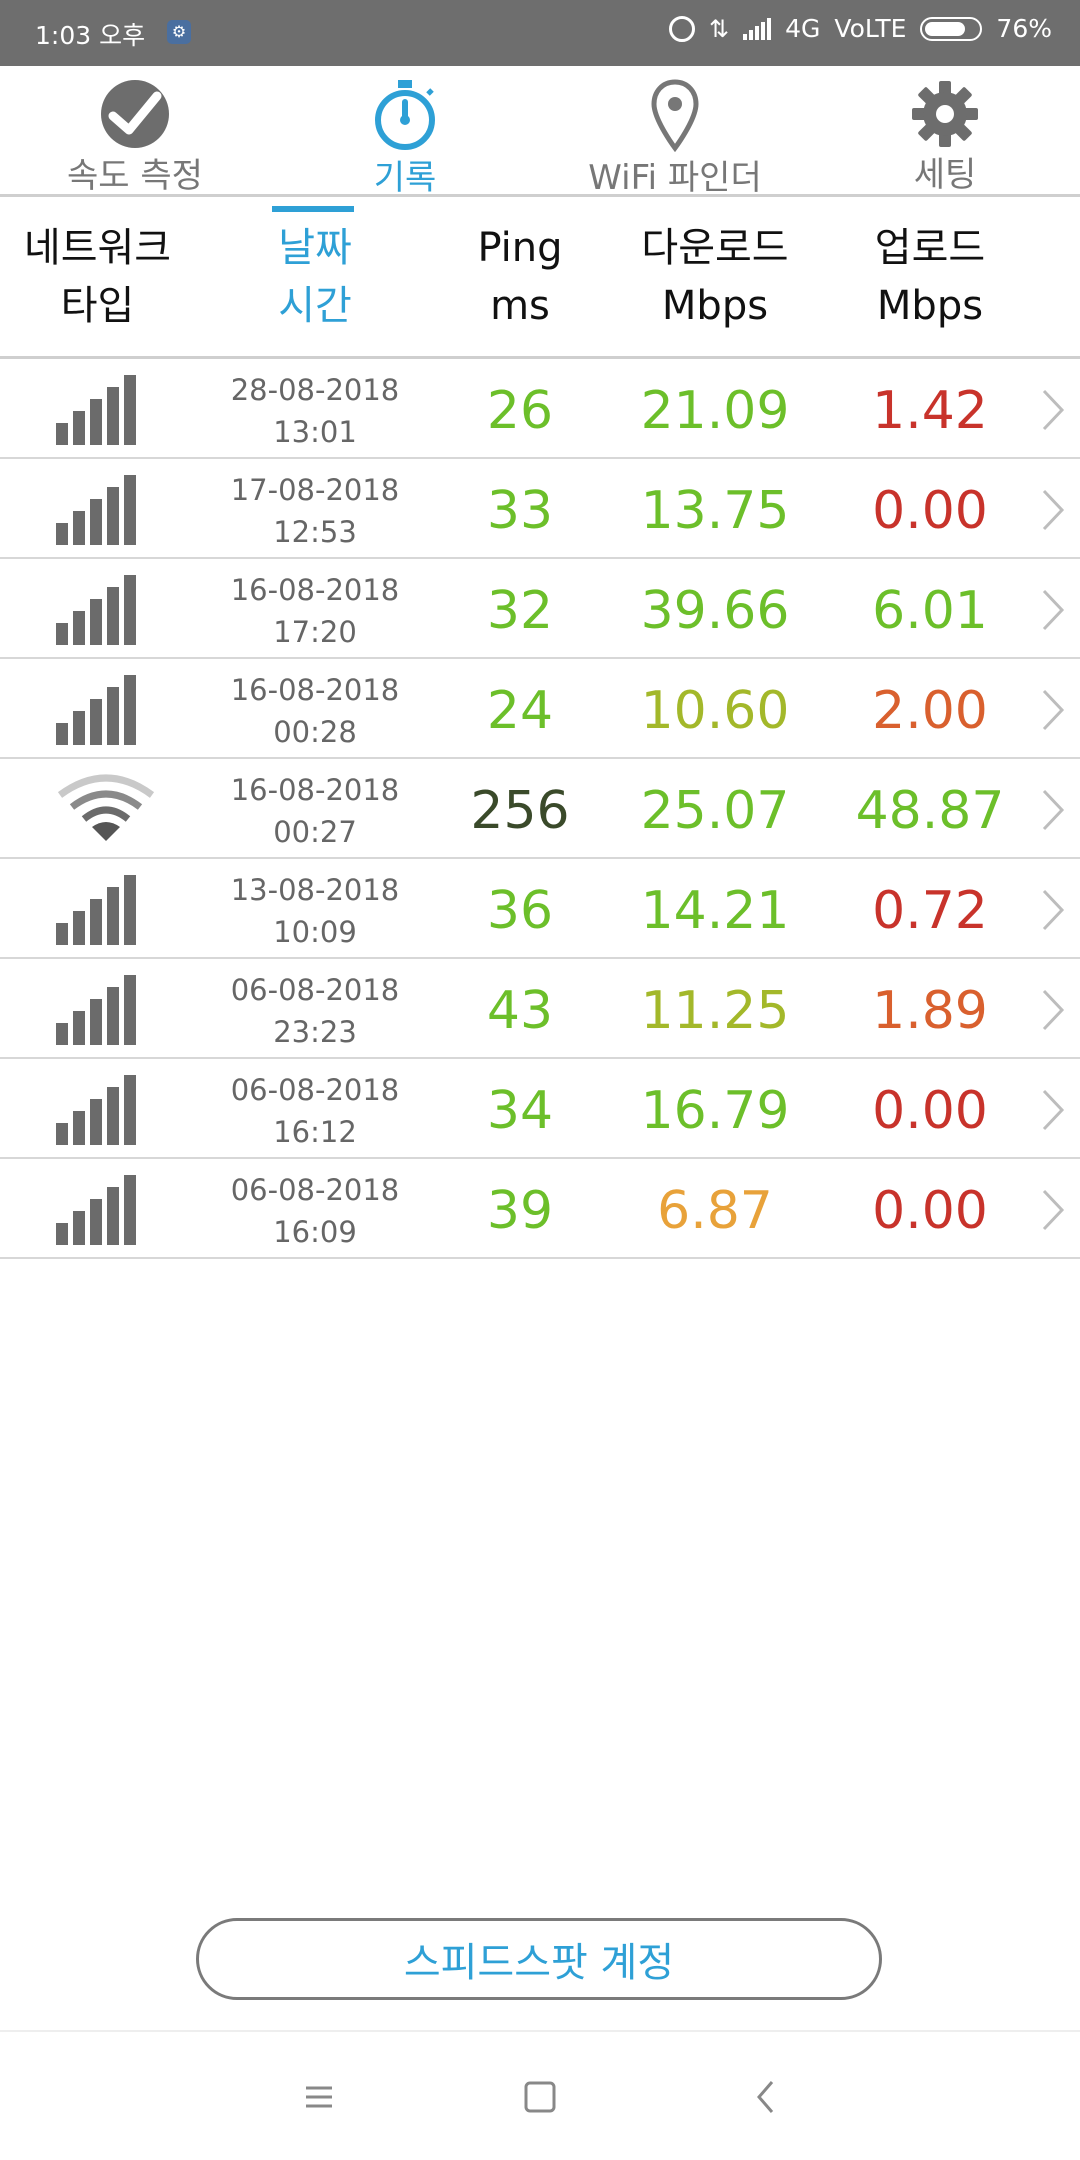 This screenshot has height=2160, width=1080. I want to click on upload-value: 0.00, so click(930, 511).